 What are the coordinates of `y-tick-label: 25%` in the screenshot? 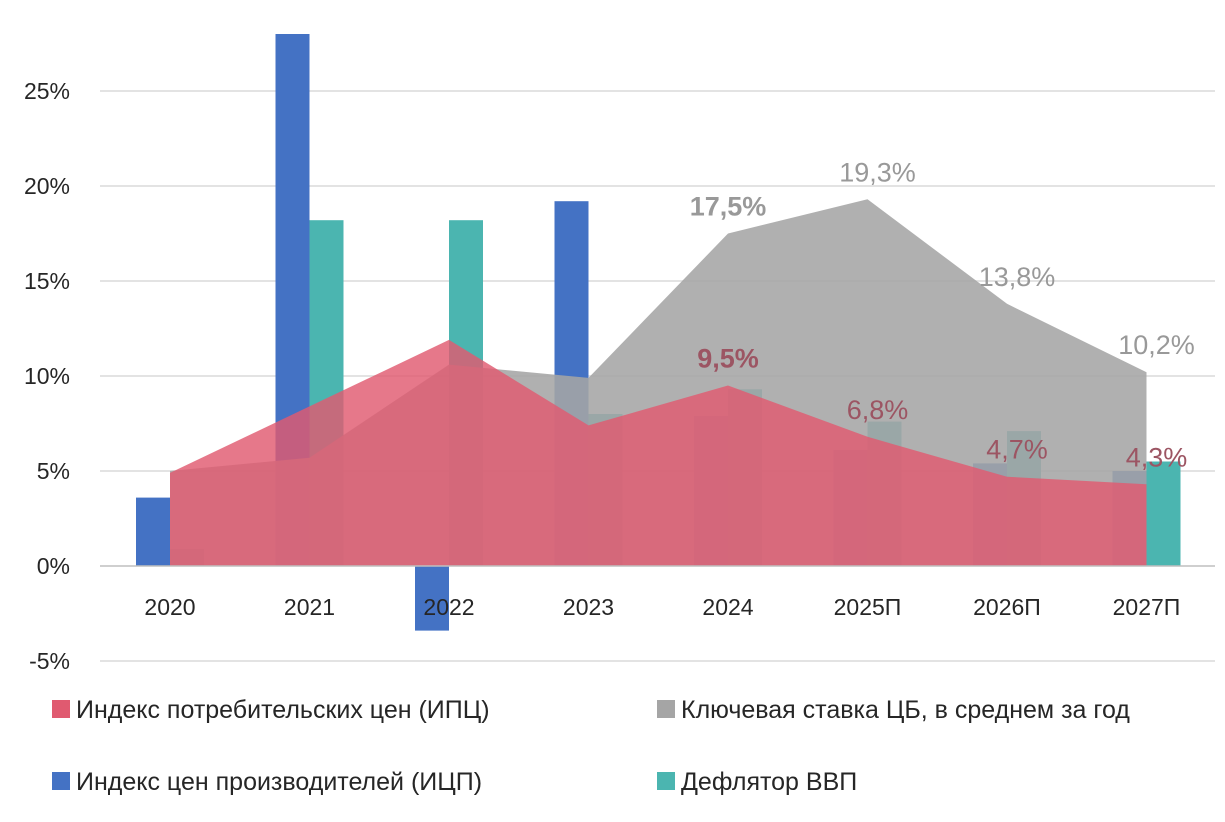 It's located at (47, 91).